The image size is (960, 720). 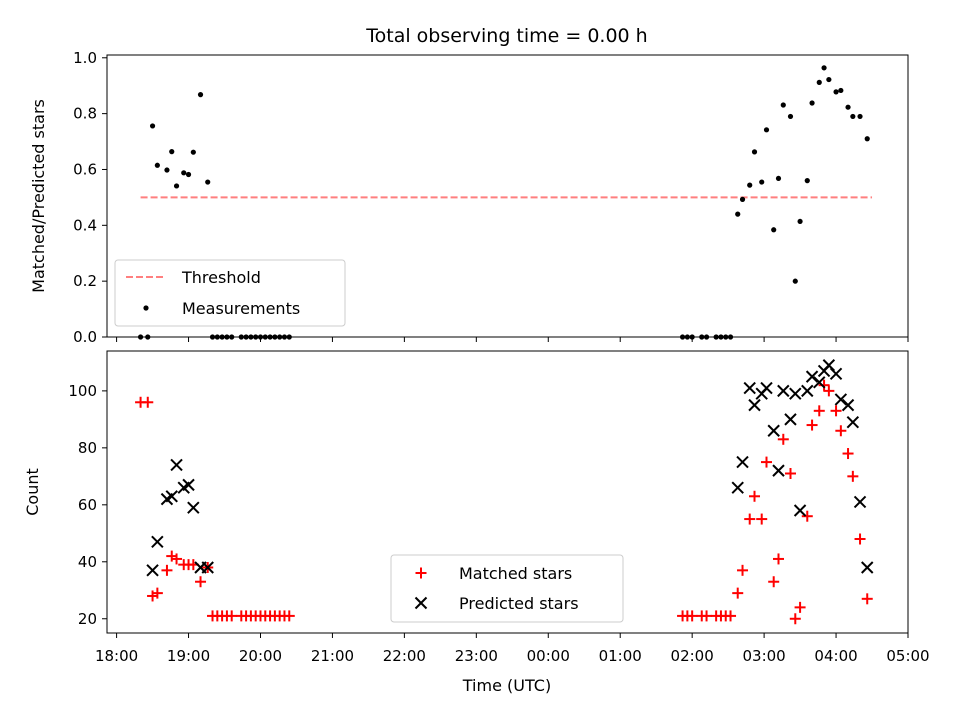 What do you see at coordinates (85, 281) in the screenshot?
I see `ratio-y-tick-label: 0.2` at bounding box center [85, 281].